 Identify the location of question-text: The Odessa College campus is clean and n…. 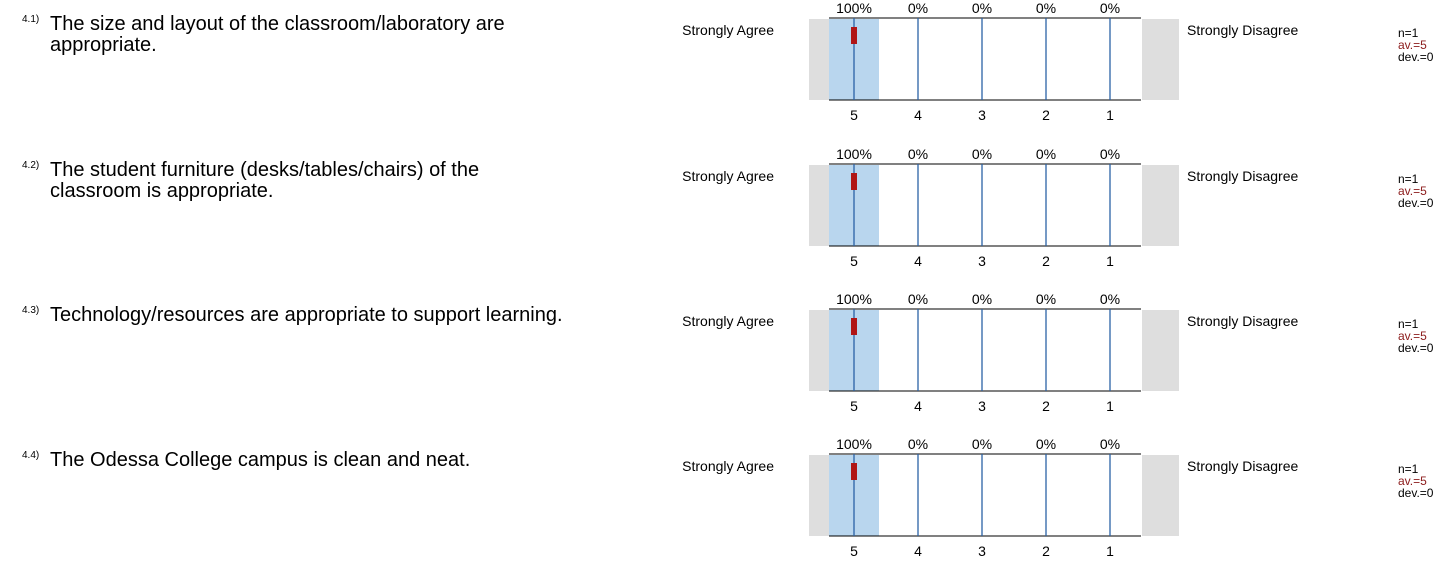
(260, 460).